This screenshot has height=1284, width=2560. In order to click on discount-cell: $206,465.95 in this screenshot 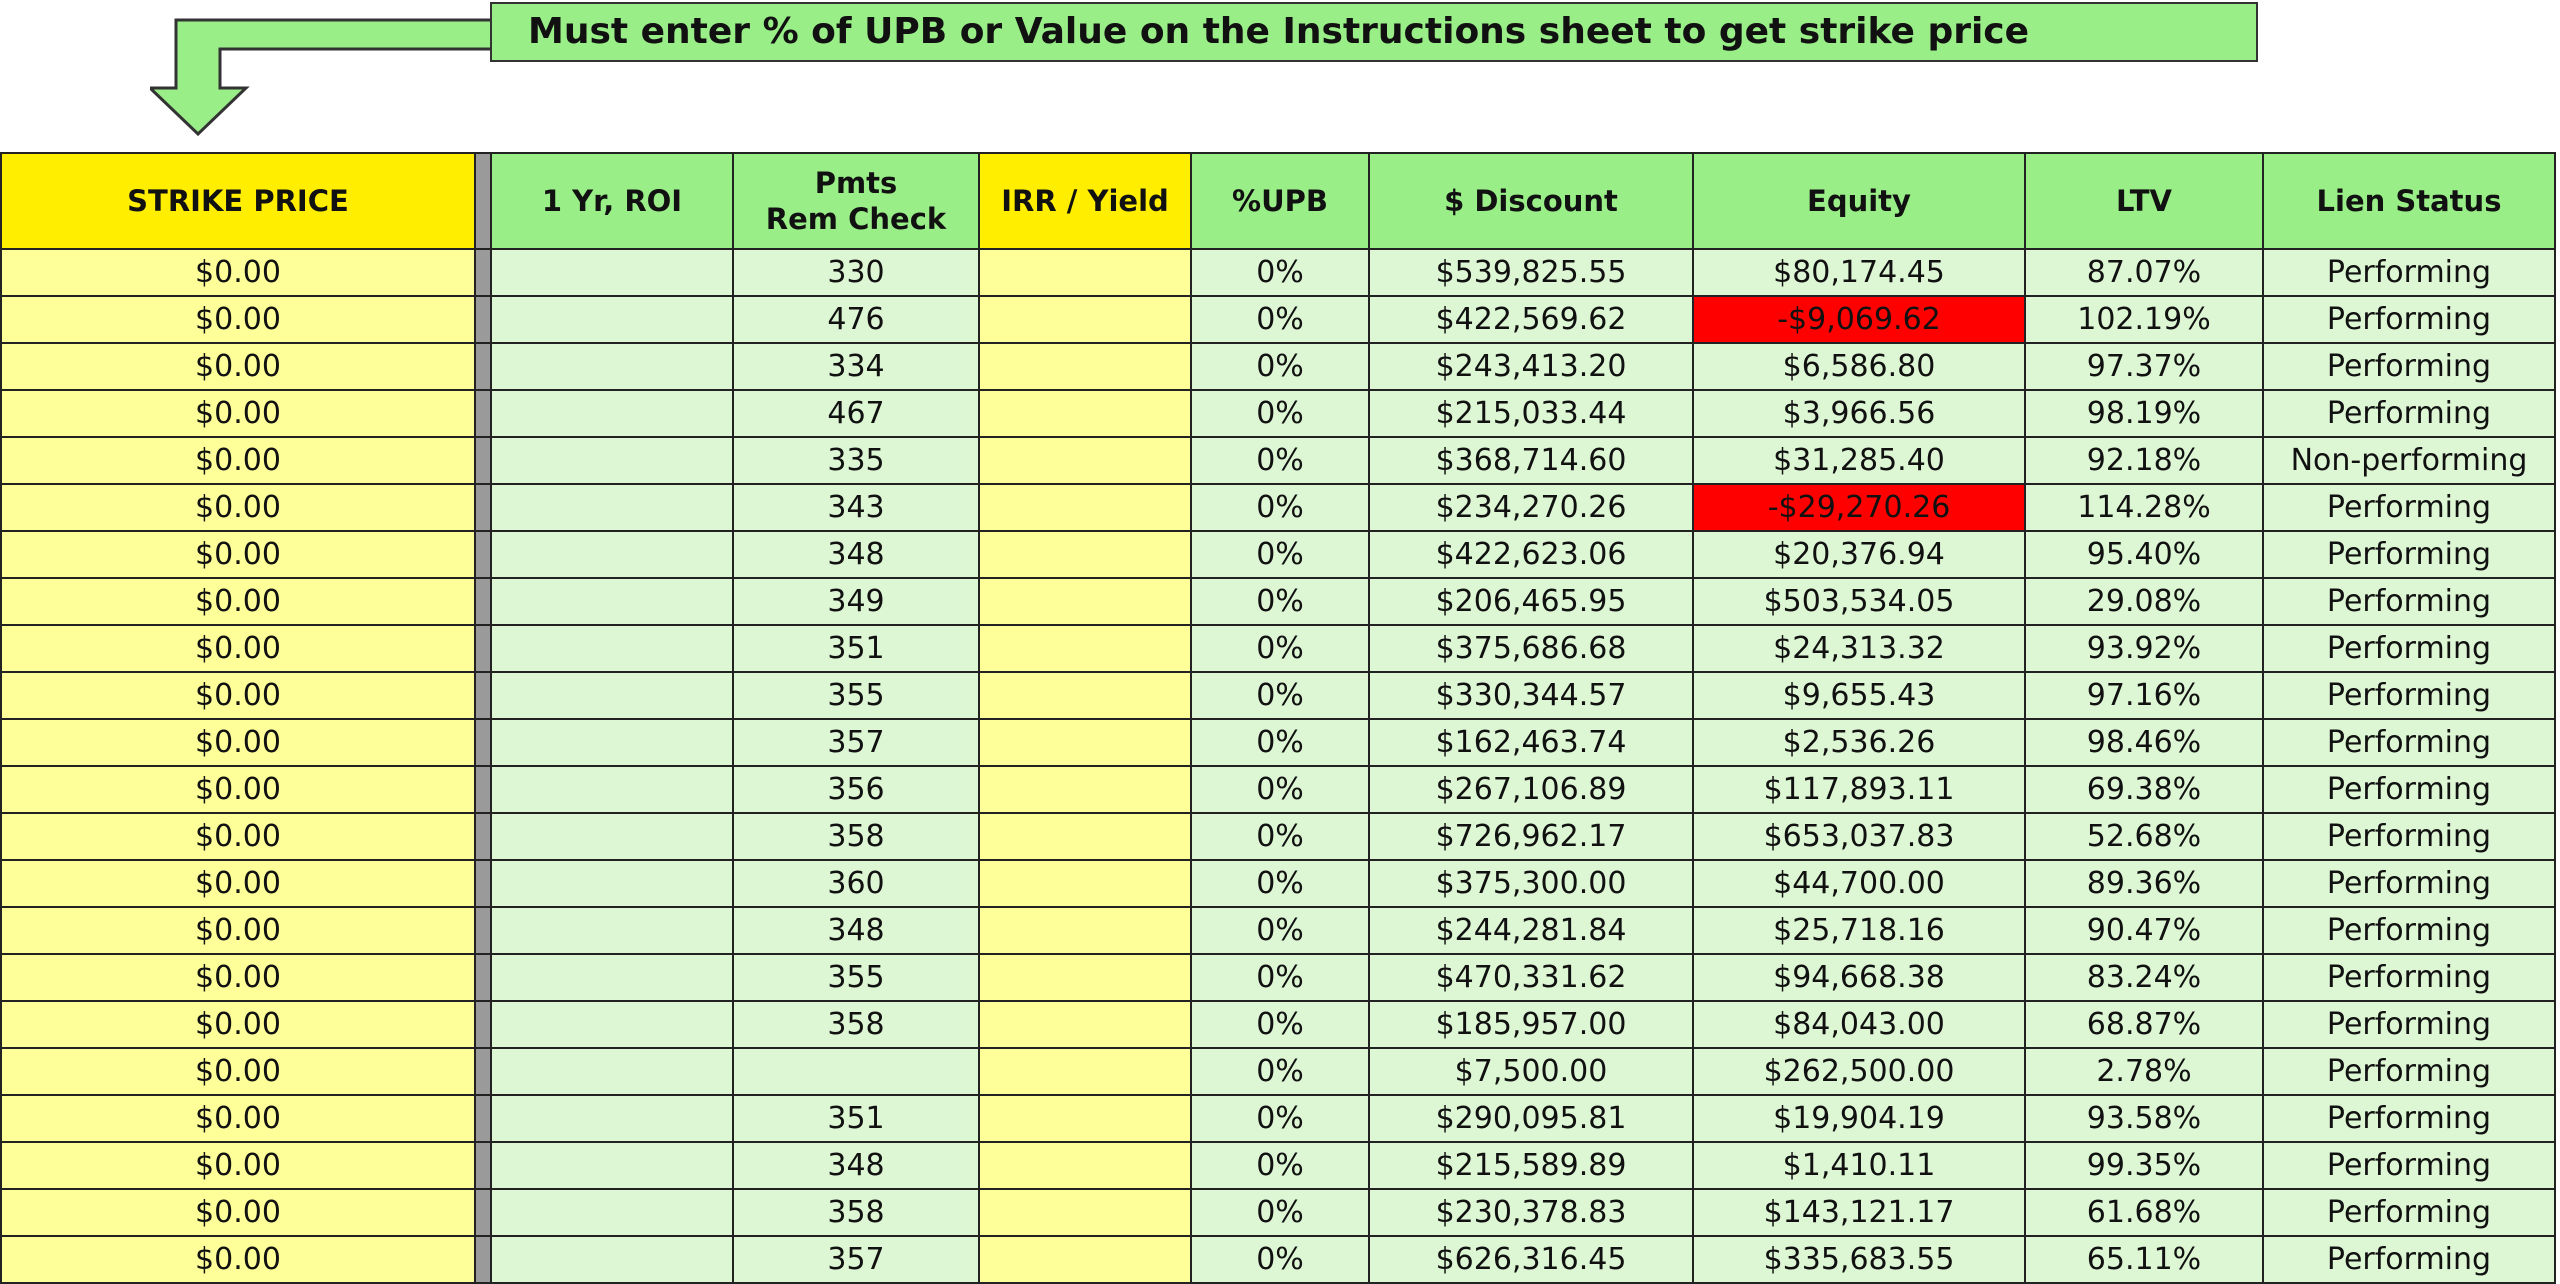, I will do `click(1531, 601)`.